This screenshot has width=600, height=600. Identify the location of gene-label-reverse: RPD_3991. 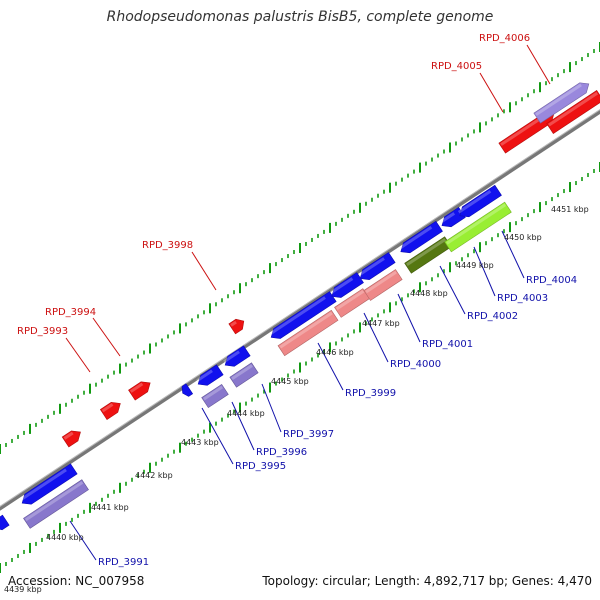
(123, 562).